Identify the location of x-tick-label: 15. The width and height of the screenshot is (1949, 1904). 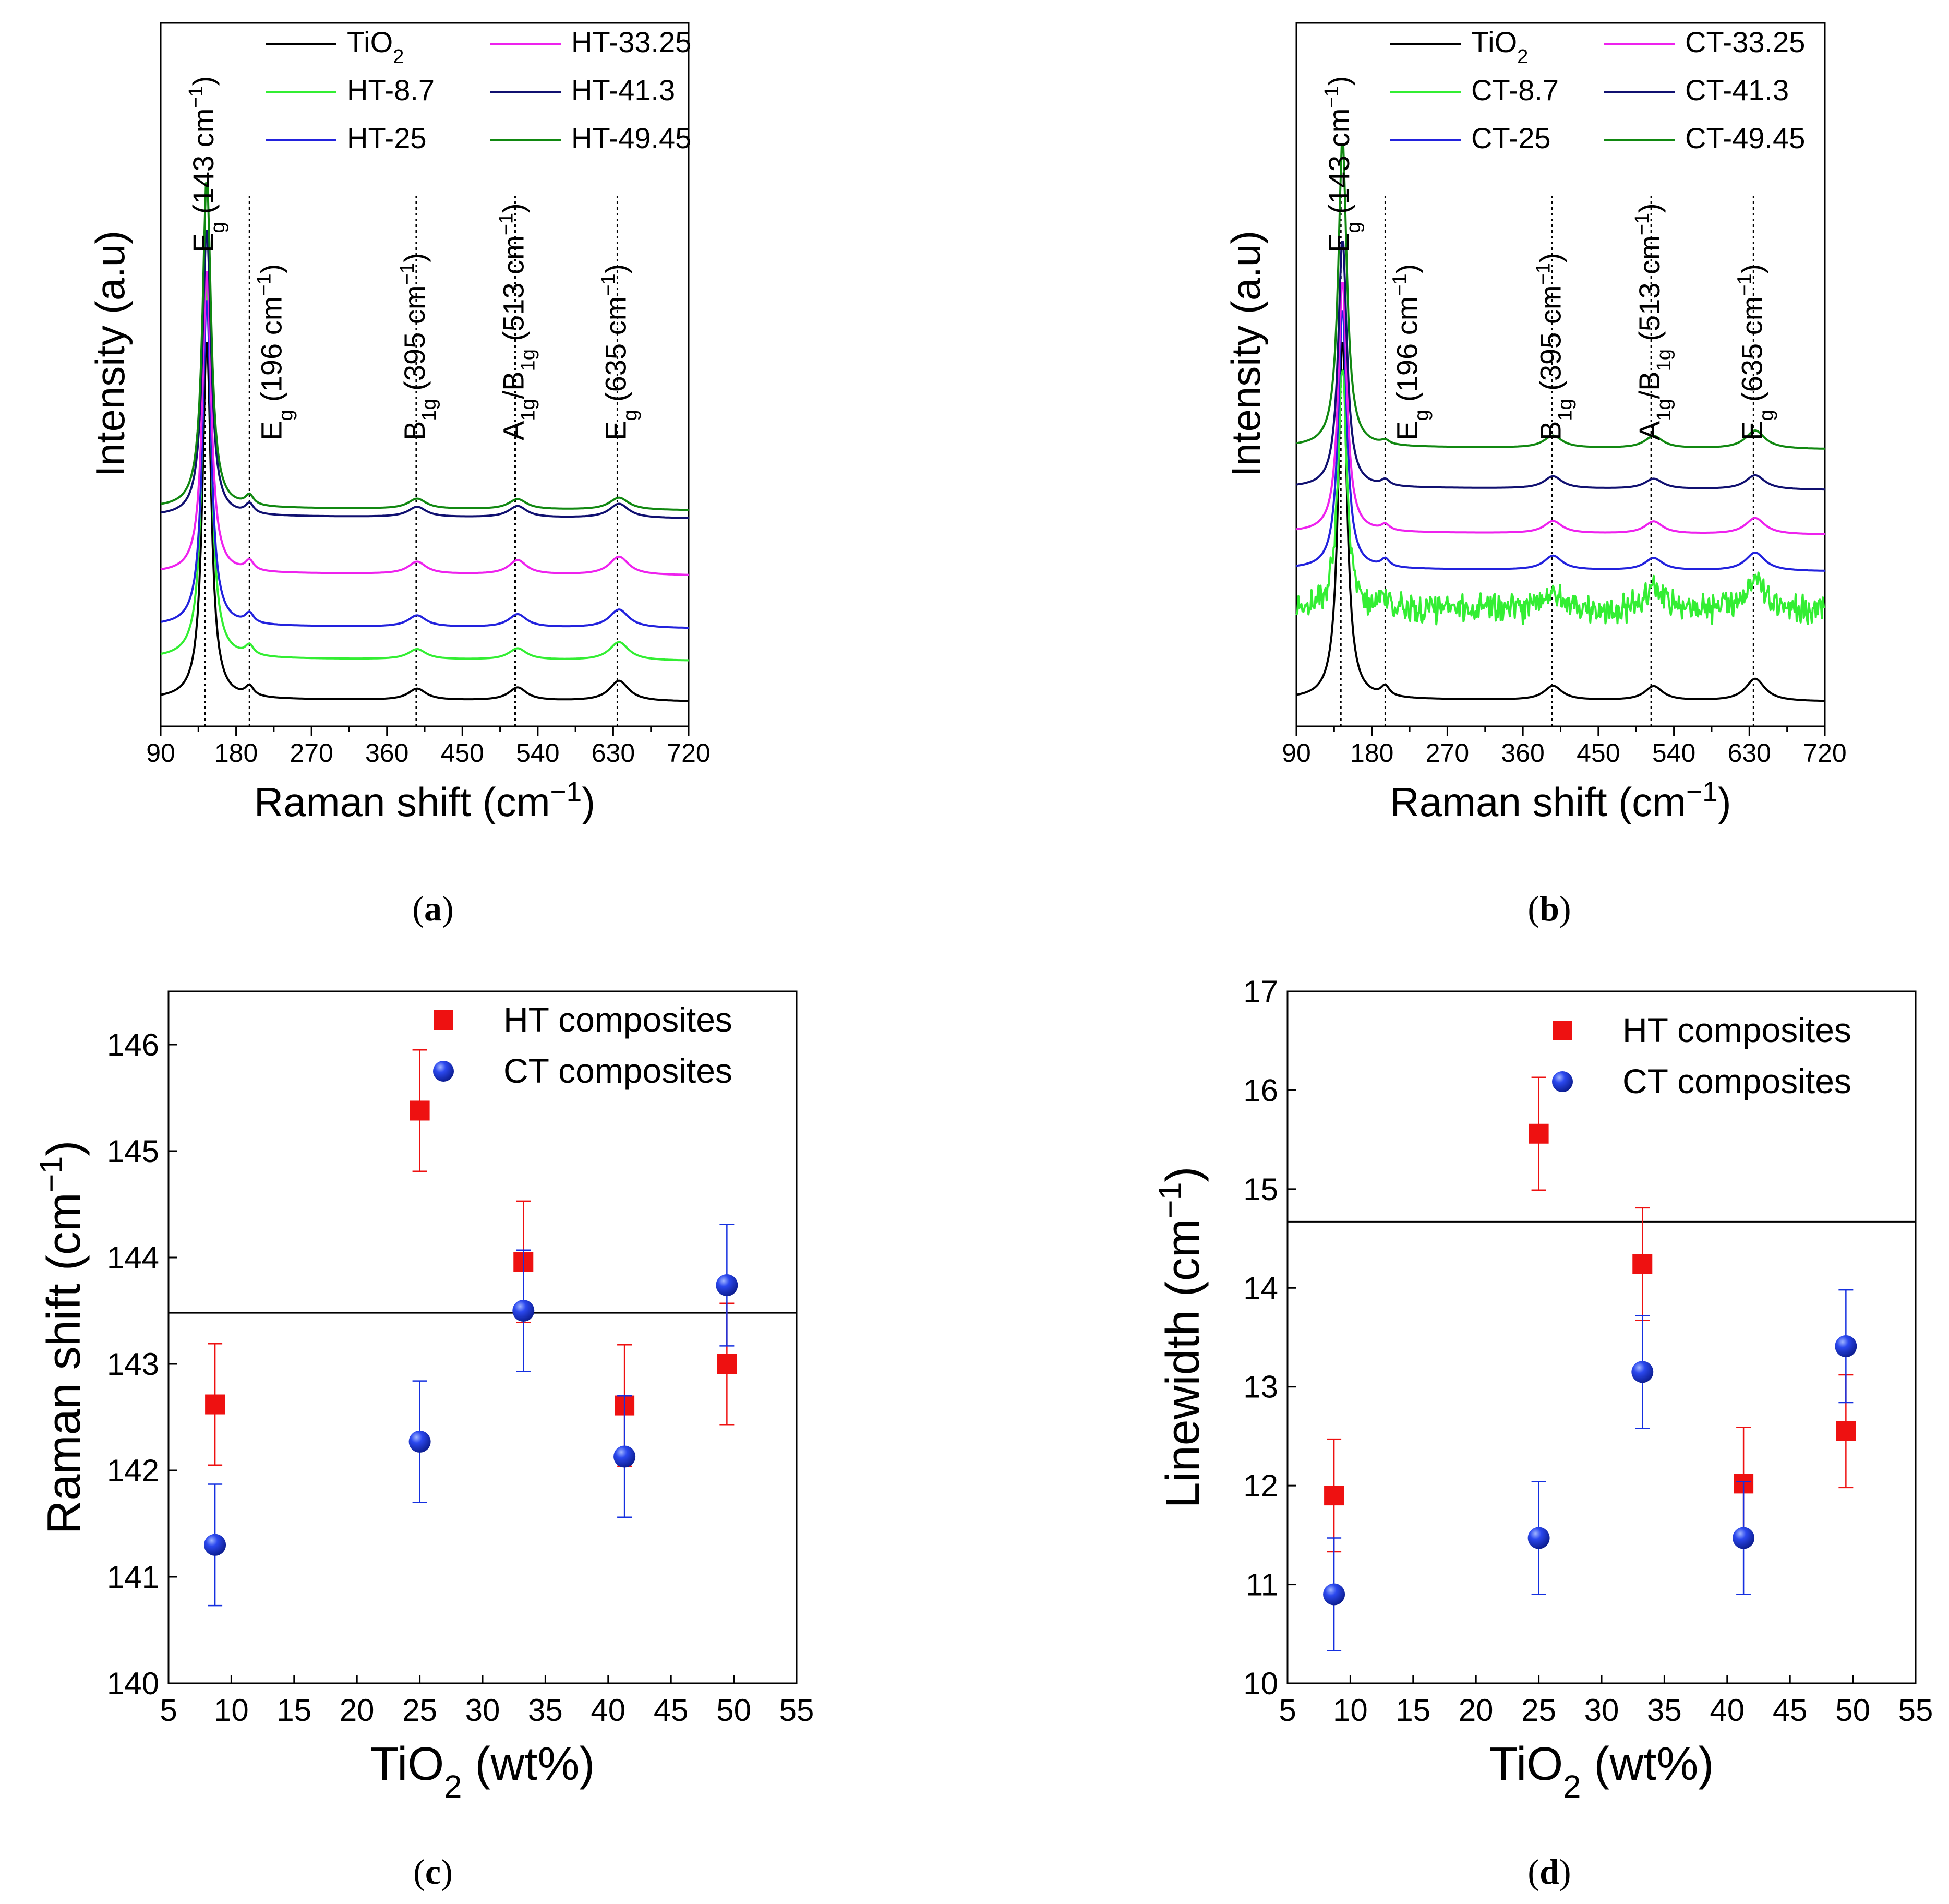
(293, 1710).